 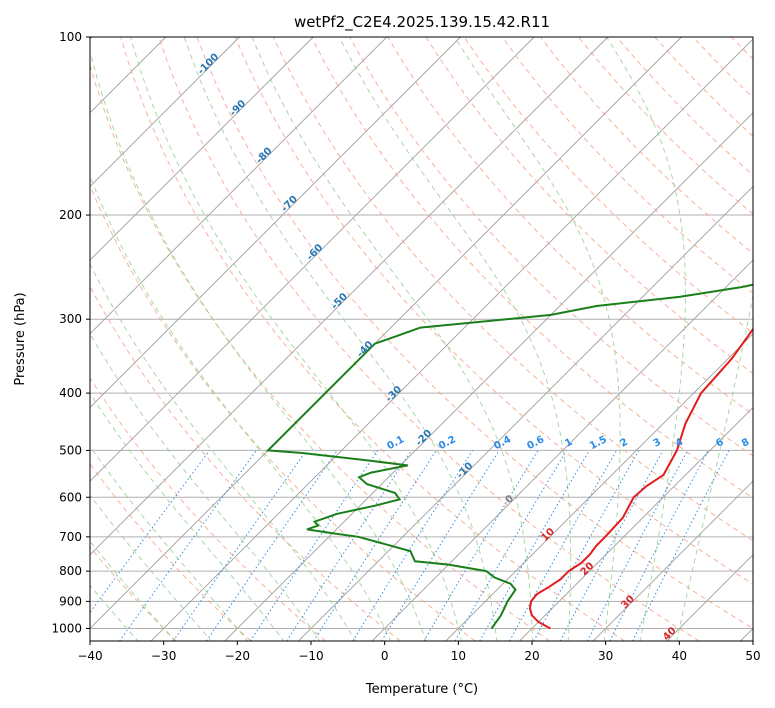 What do you see at coordinates (657, 443) in the screenshot?
I see `mixing-ratio-label: 3` at bounding box center [657, 443].